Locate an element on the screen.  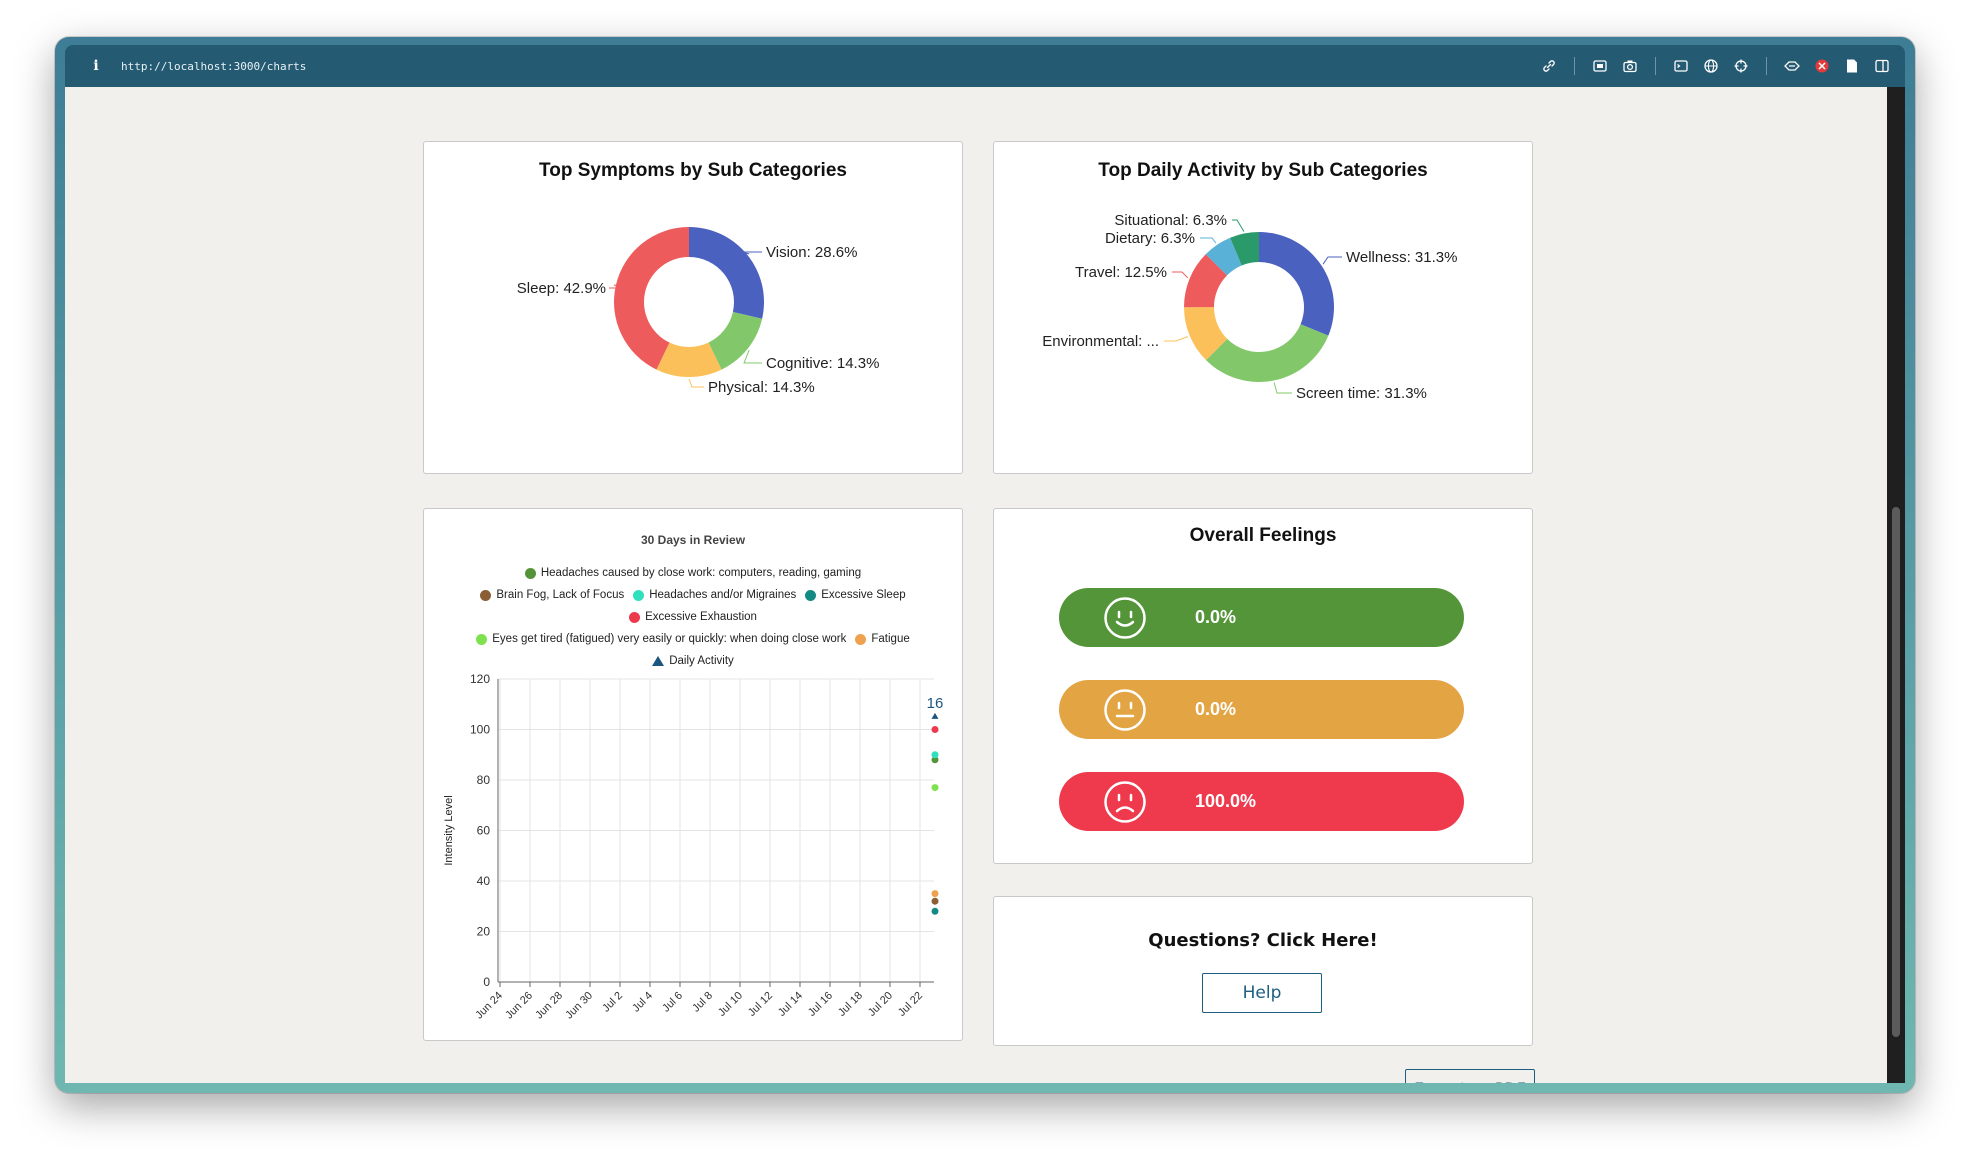
x-tick-label: Jun 28 is located at coordinates (549, 1006).